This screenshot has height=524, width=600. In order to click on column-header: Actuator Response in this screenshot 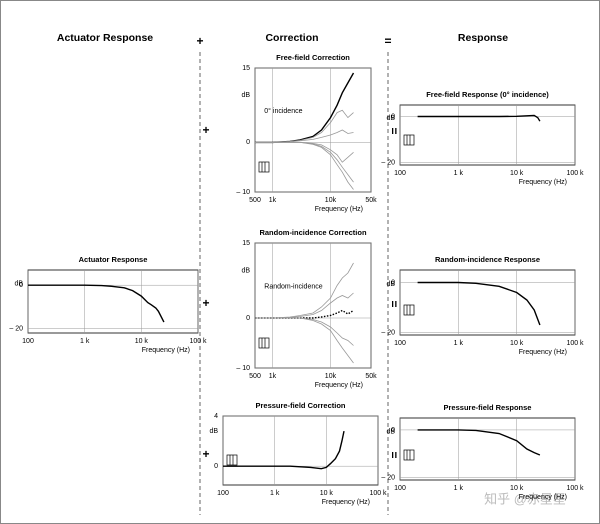, I will do `click(105, 38)`.